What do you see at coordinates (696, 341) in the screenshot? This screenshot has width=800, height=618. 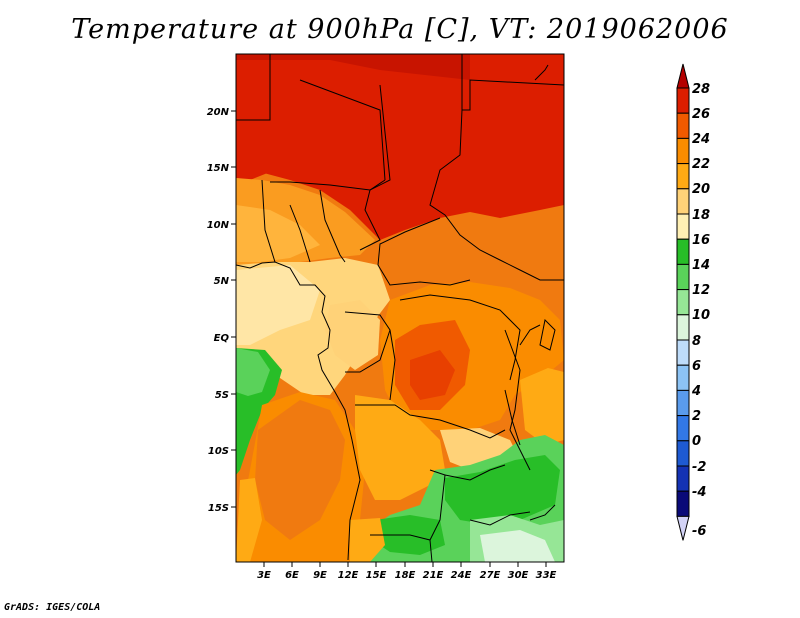 I see `colorbar-label: 8` at bounding box center [696, 341].